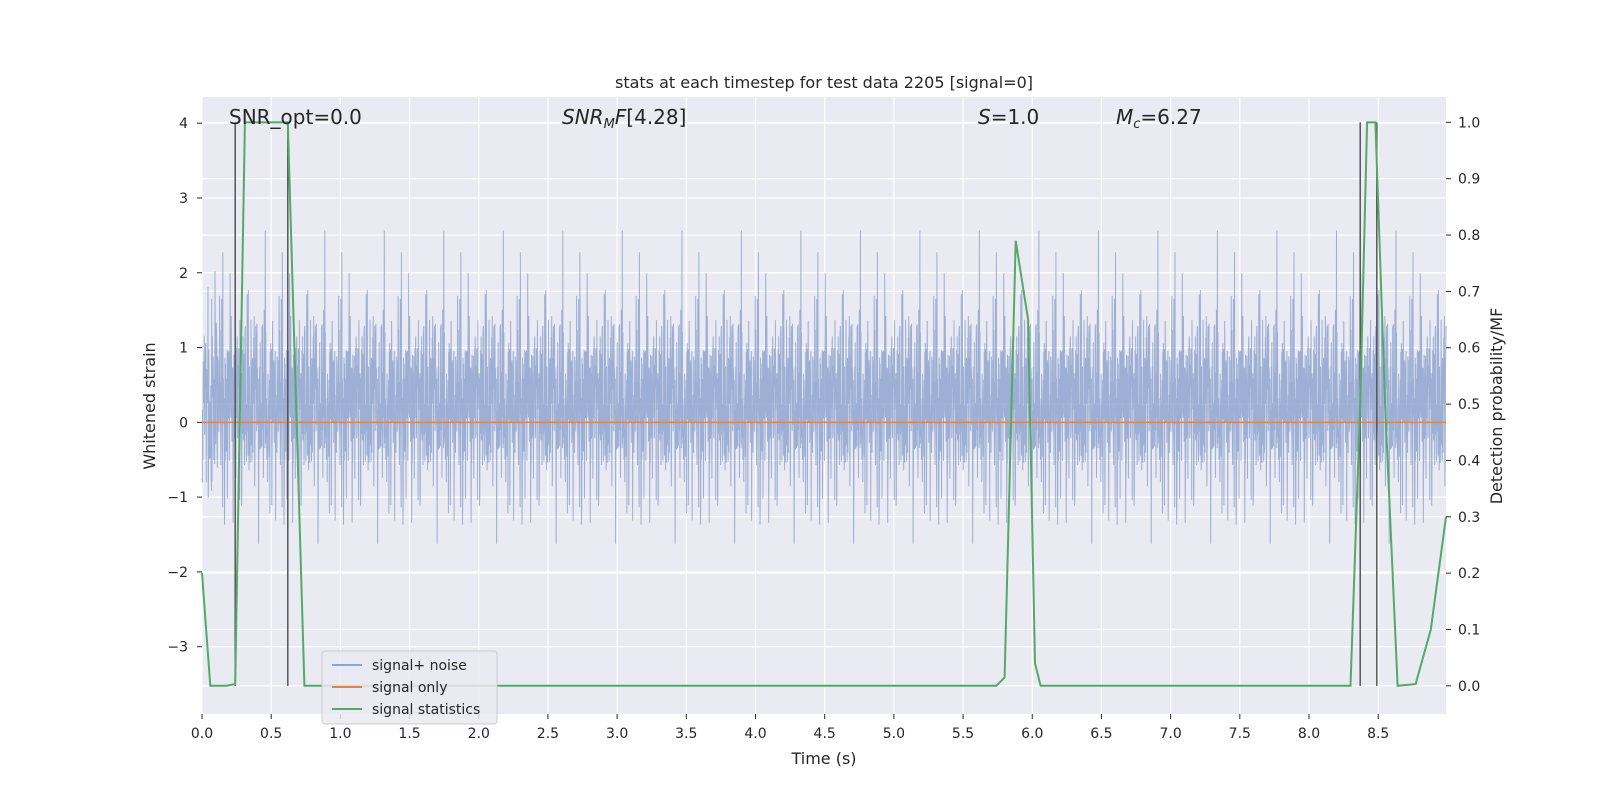  Describe the element at coordinates (1469, 518) in the screenshot. I see `y-right-tick-label: 0.3` at that location.